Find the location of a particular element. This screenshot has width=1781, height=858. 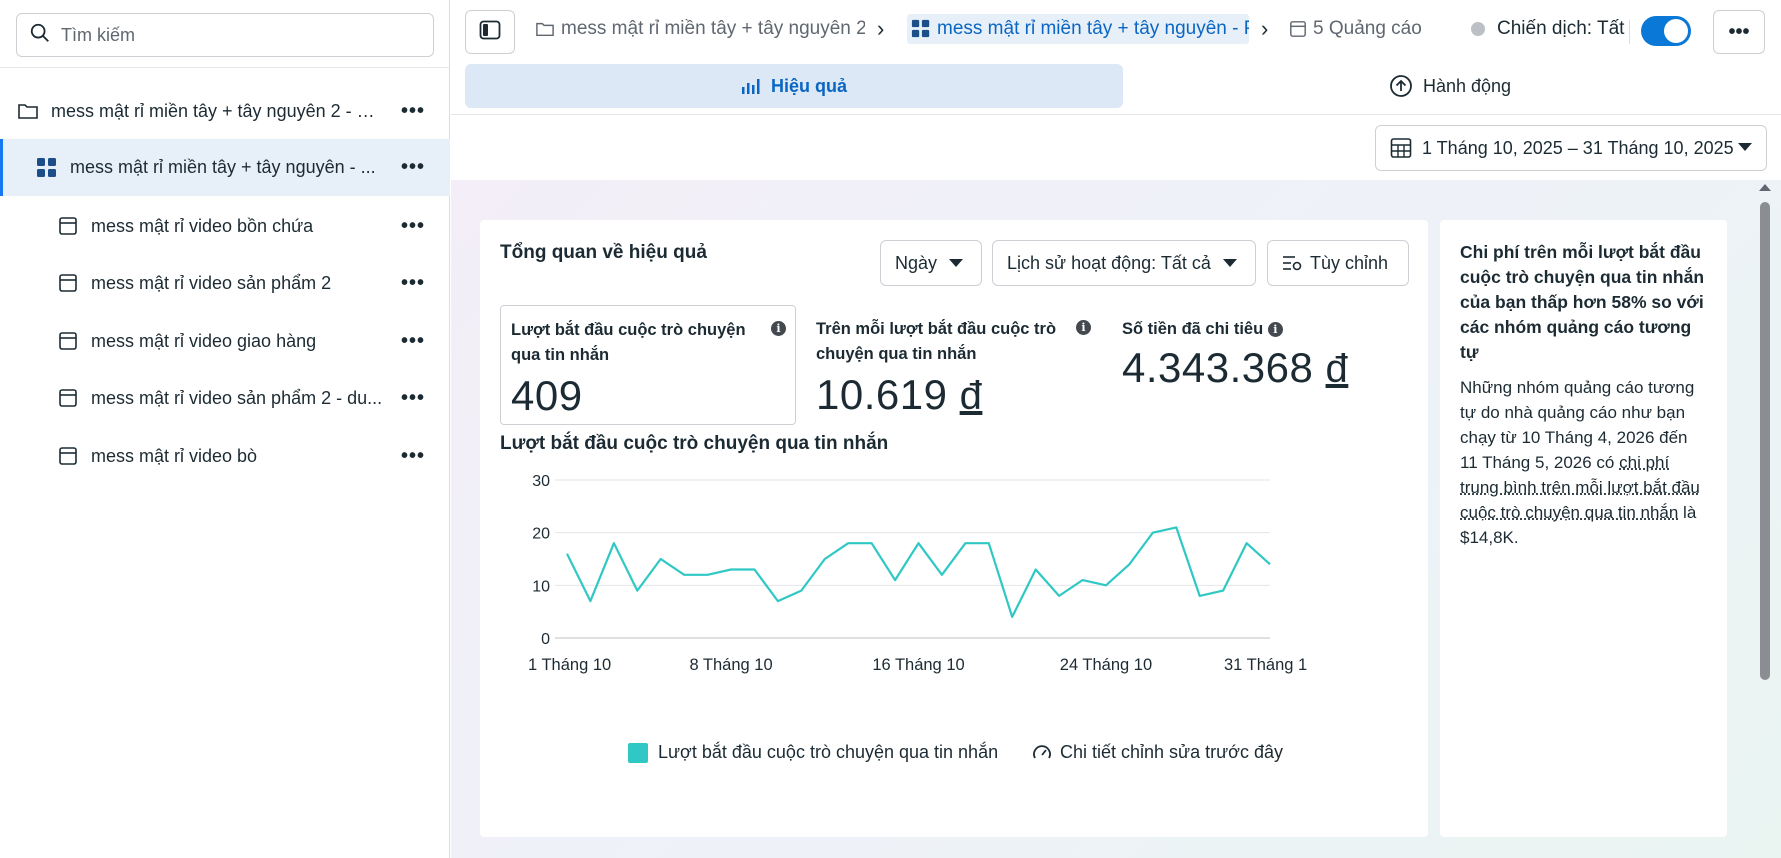

activity-history-dropdown: Lịch sử hoạt động: Tất cả is located at coordinates (1124, 263).